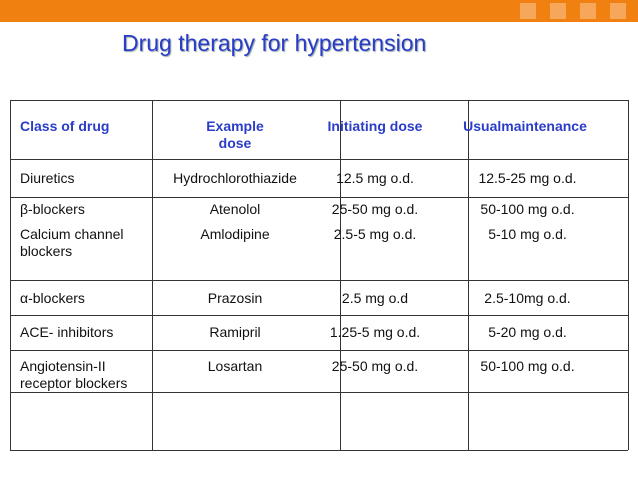 This screenshot has width=638, height=478. What do you see at coordinates (527, 234) in the screenshot?
I see `table-cell: 5-10 mg o.d.` at bounding box center [527, 234].